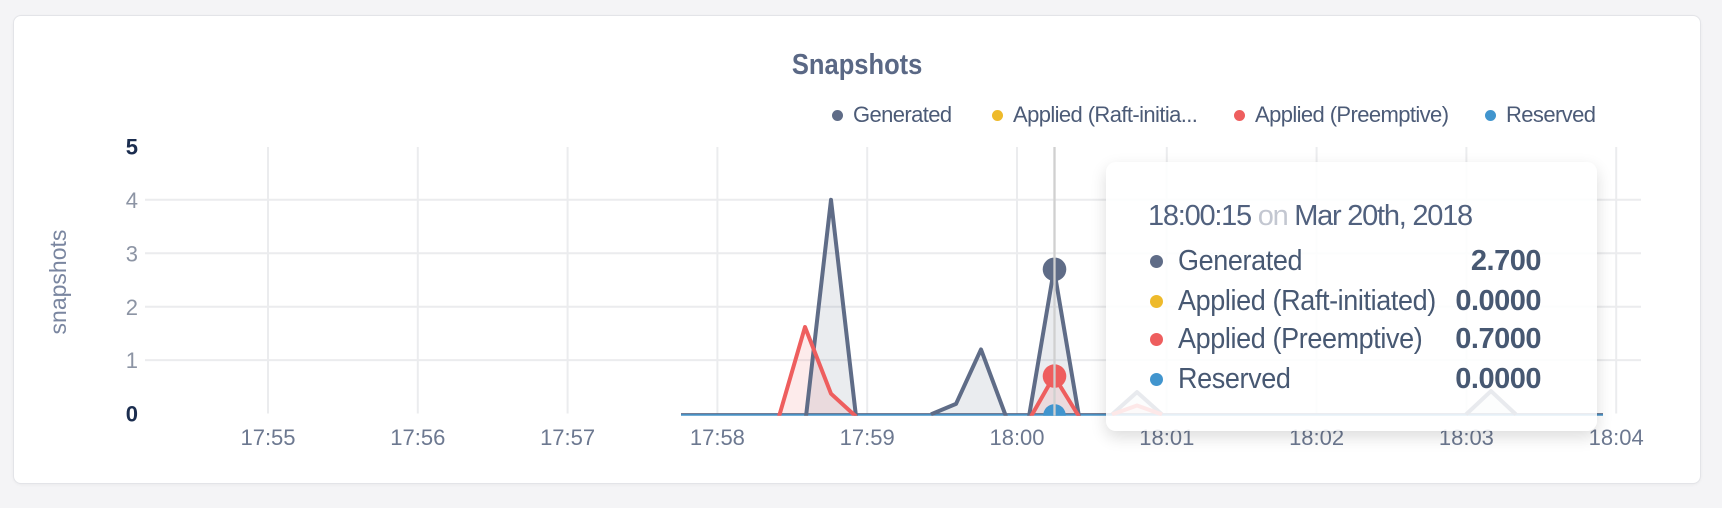 The height and width of the screenshot is (508, 1722). I want to click on svg-text: snapshots, so click(58, 282).